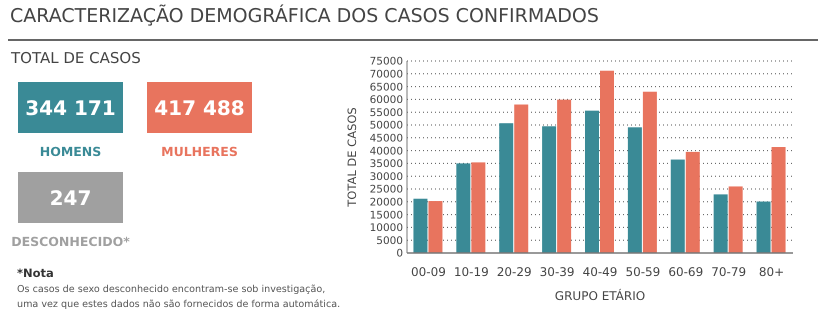 This screenshot has width=839, height=331. What do you see at coordinates (199, 108) in the screenshot?
I see `text: 417 488` at bounding box center [199, 108].